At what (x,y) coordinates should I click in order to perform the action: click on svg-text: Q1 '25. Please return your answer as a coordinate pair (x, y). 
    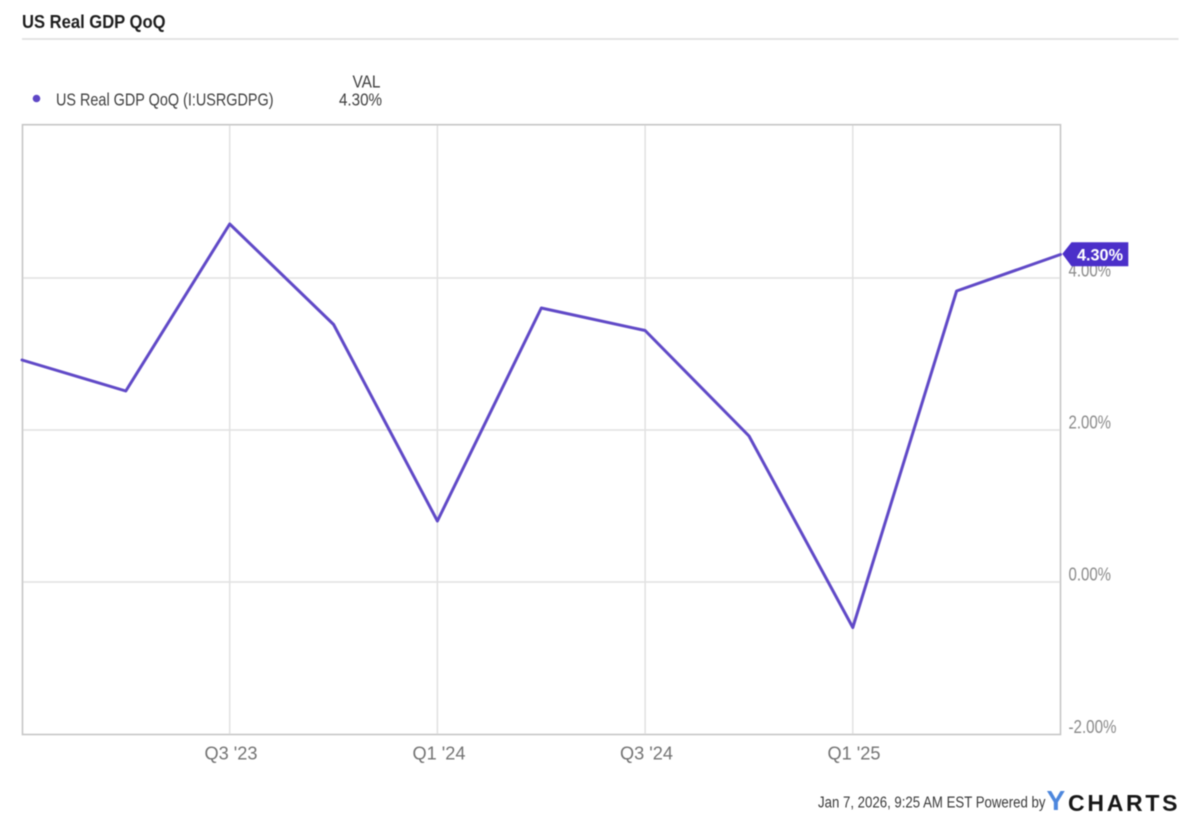
    Looking at the image, I should click on (854, 754).